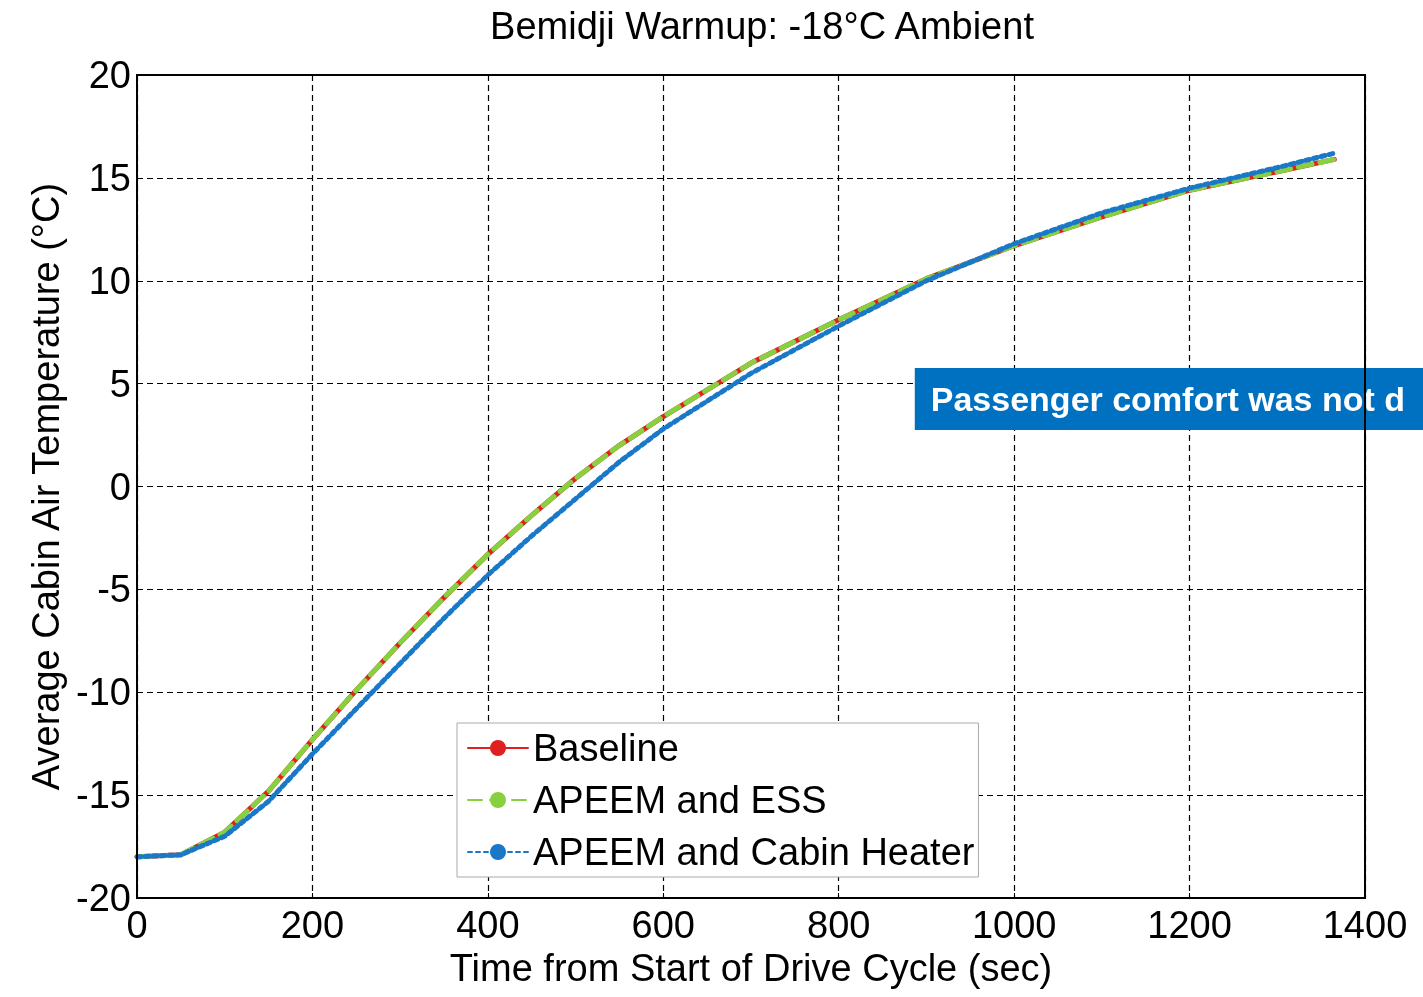 The image size is (1423, 997). What do you see at coordinates (1365, 925) in the screenshot?
I see `x-tick-label: 1400` at bounding box center [1365, 925].